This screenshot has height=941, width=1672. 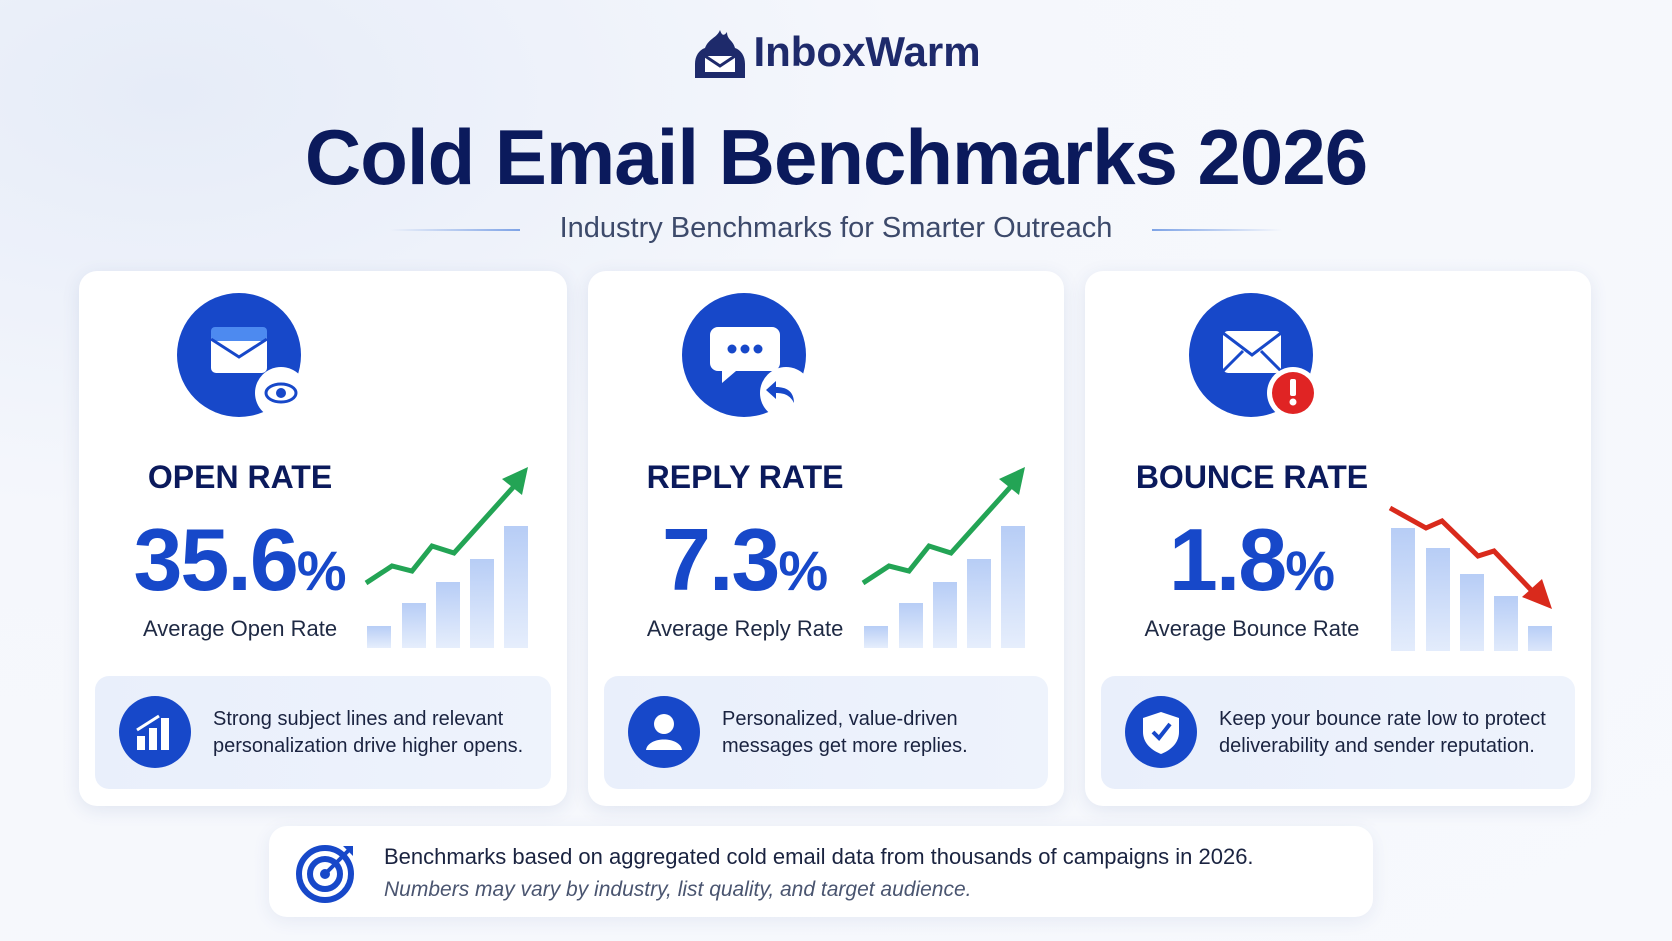 I want to click on target-icon, so click(x=325, y=874).